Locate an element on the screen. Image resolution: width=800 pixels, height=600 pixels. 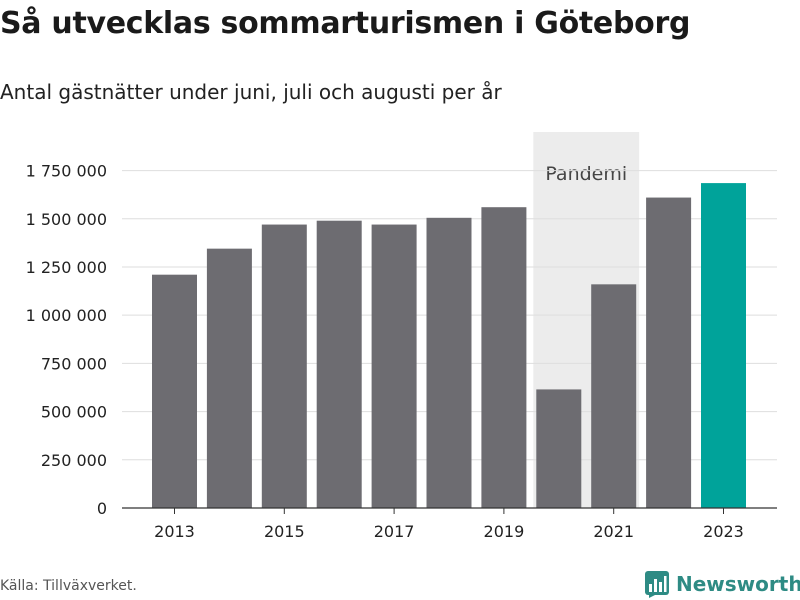
y-tick-label: 250 000 is located at coordinates (74, 460).